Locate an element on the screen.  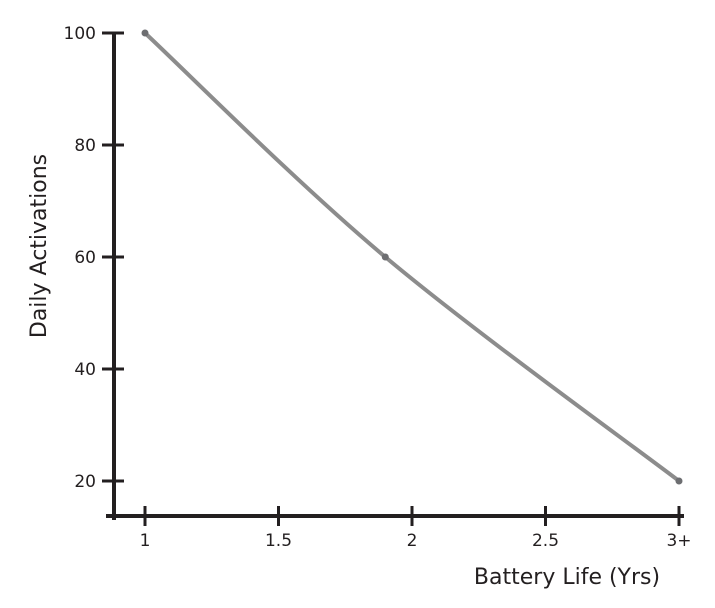
y-tick-label: 80 is located at coordinates (85, 146).